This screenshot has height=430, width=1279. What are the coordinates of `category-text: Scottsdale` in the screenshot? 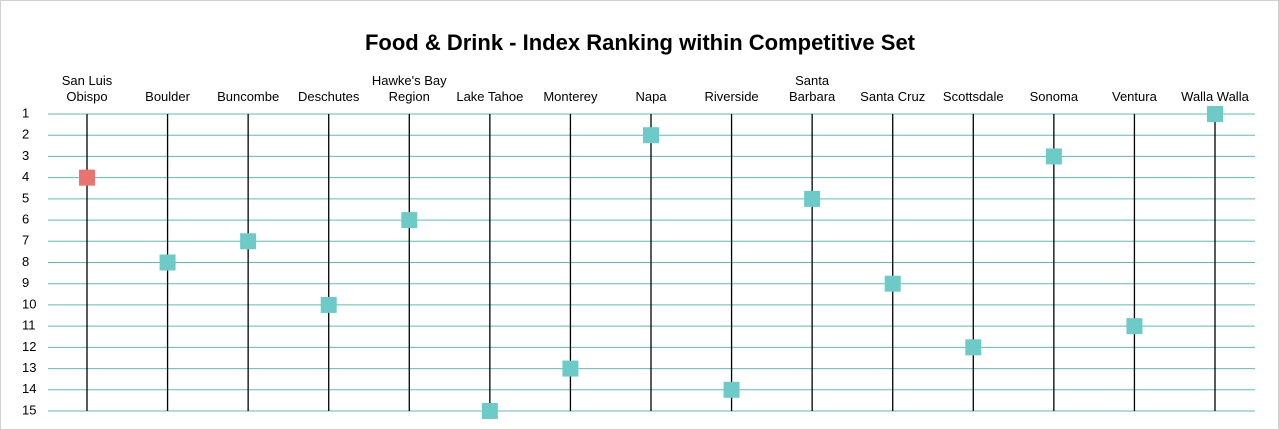 It's located at (973, 96).